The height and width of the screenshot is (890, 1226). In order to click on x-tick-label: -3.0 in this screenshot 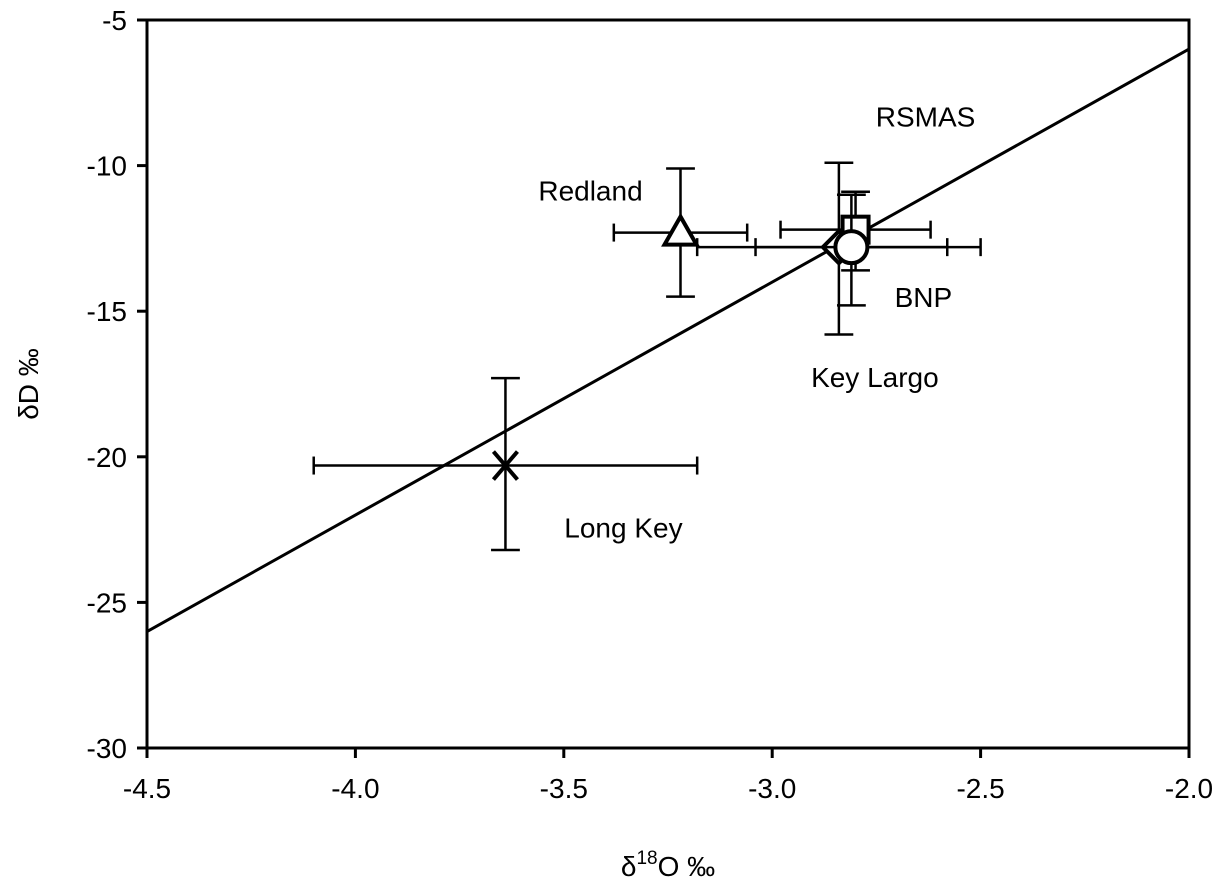, I will do `click(772, 788)`.